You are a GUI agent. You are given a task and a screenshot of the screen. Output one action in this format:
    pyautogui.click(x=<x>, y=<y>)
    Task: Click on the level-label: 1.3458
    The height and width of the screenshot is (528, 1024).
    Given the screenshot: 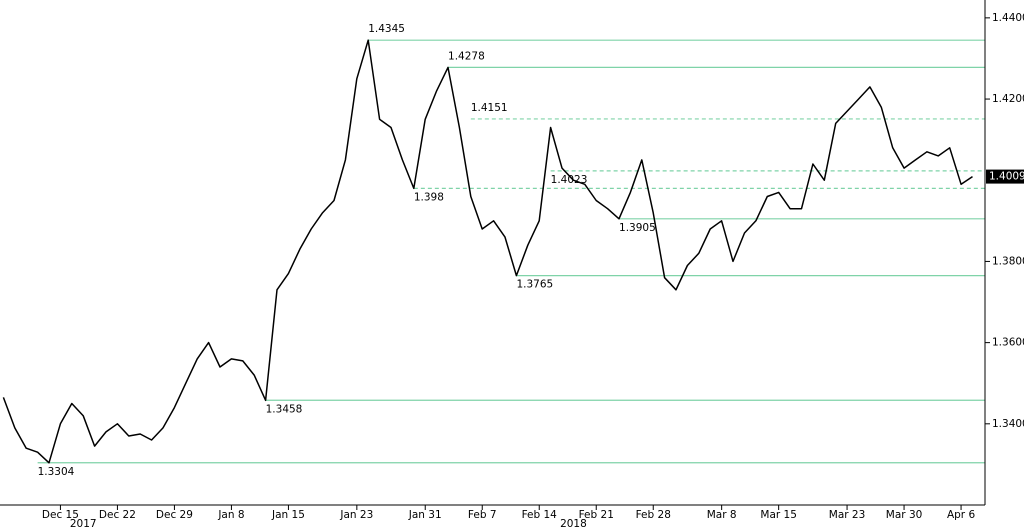 What is the action you would take?
    pyautogui.click(x=284, y=409)
    